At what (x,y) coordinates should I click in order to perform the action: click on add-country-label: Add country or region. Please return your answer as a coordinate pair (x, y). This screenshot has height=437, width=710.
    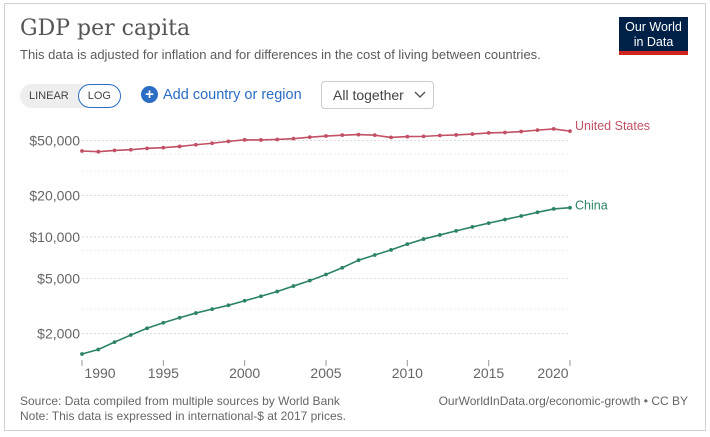
    Looking at the image, I should click on (232, 94).